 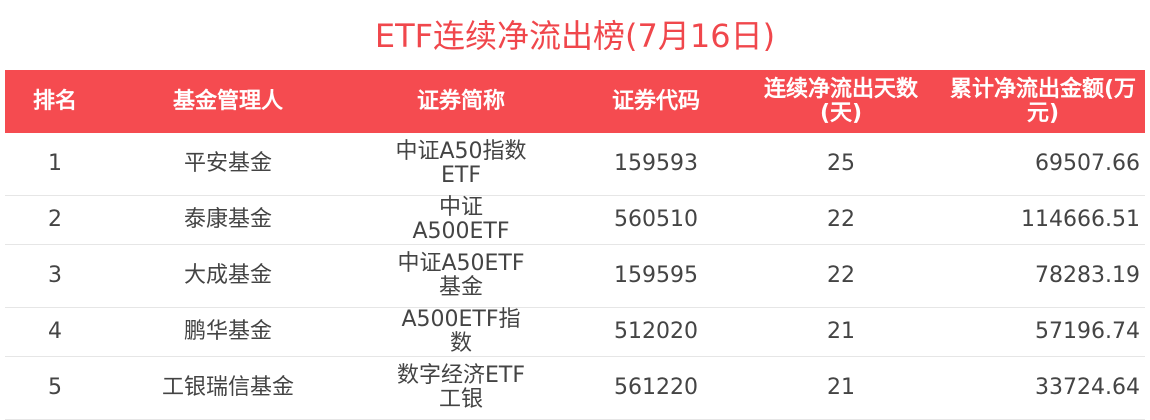 I want to click on header-code: 证券代码, so click(x=656, y=101).